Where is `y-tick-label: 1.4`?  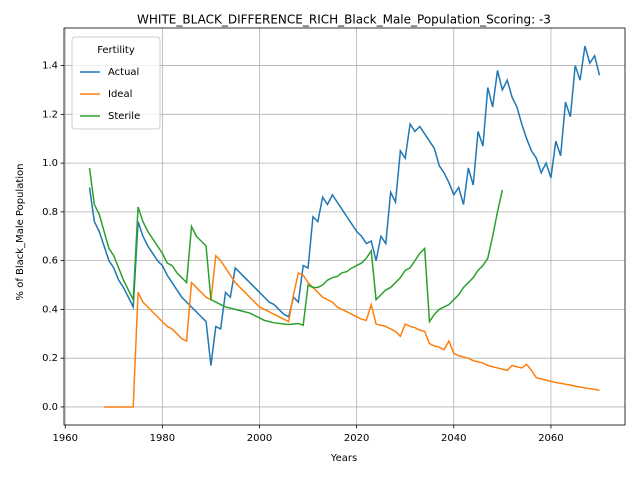 y-tick-label: 1.4 is located at coordinates (50, 66).